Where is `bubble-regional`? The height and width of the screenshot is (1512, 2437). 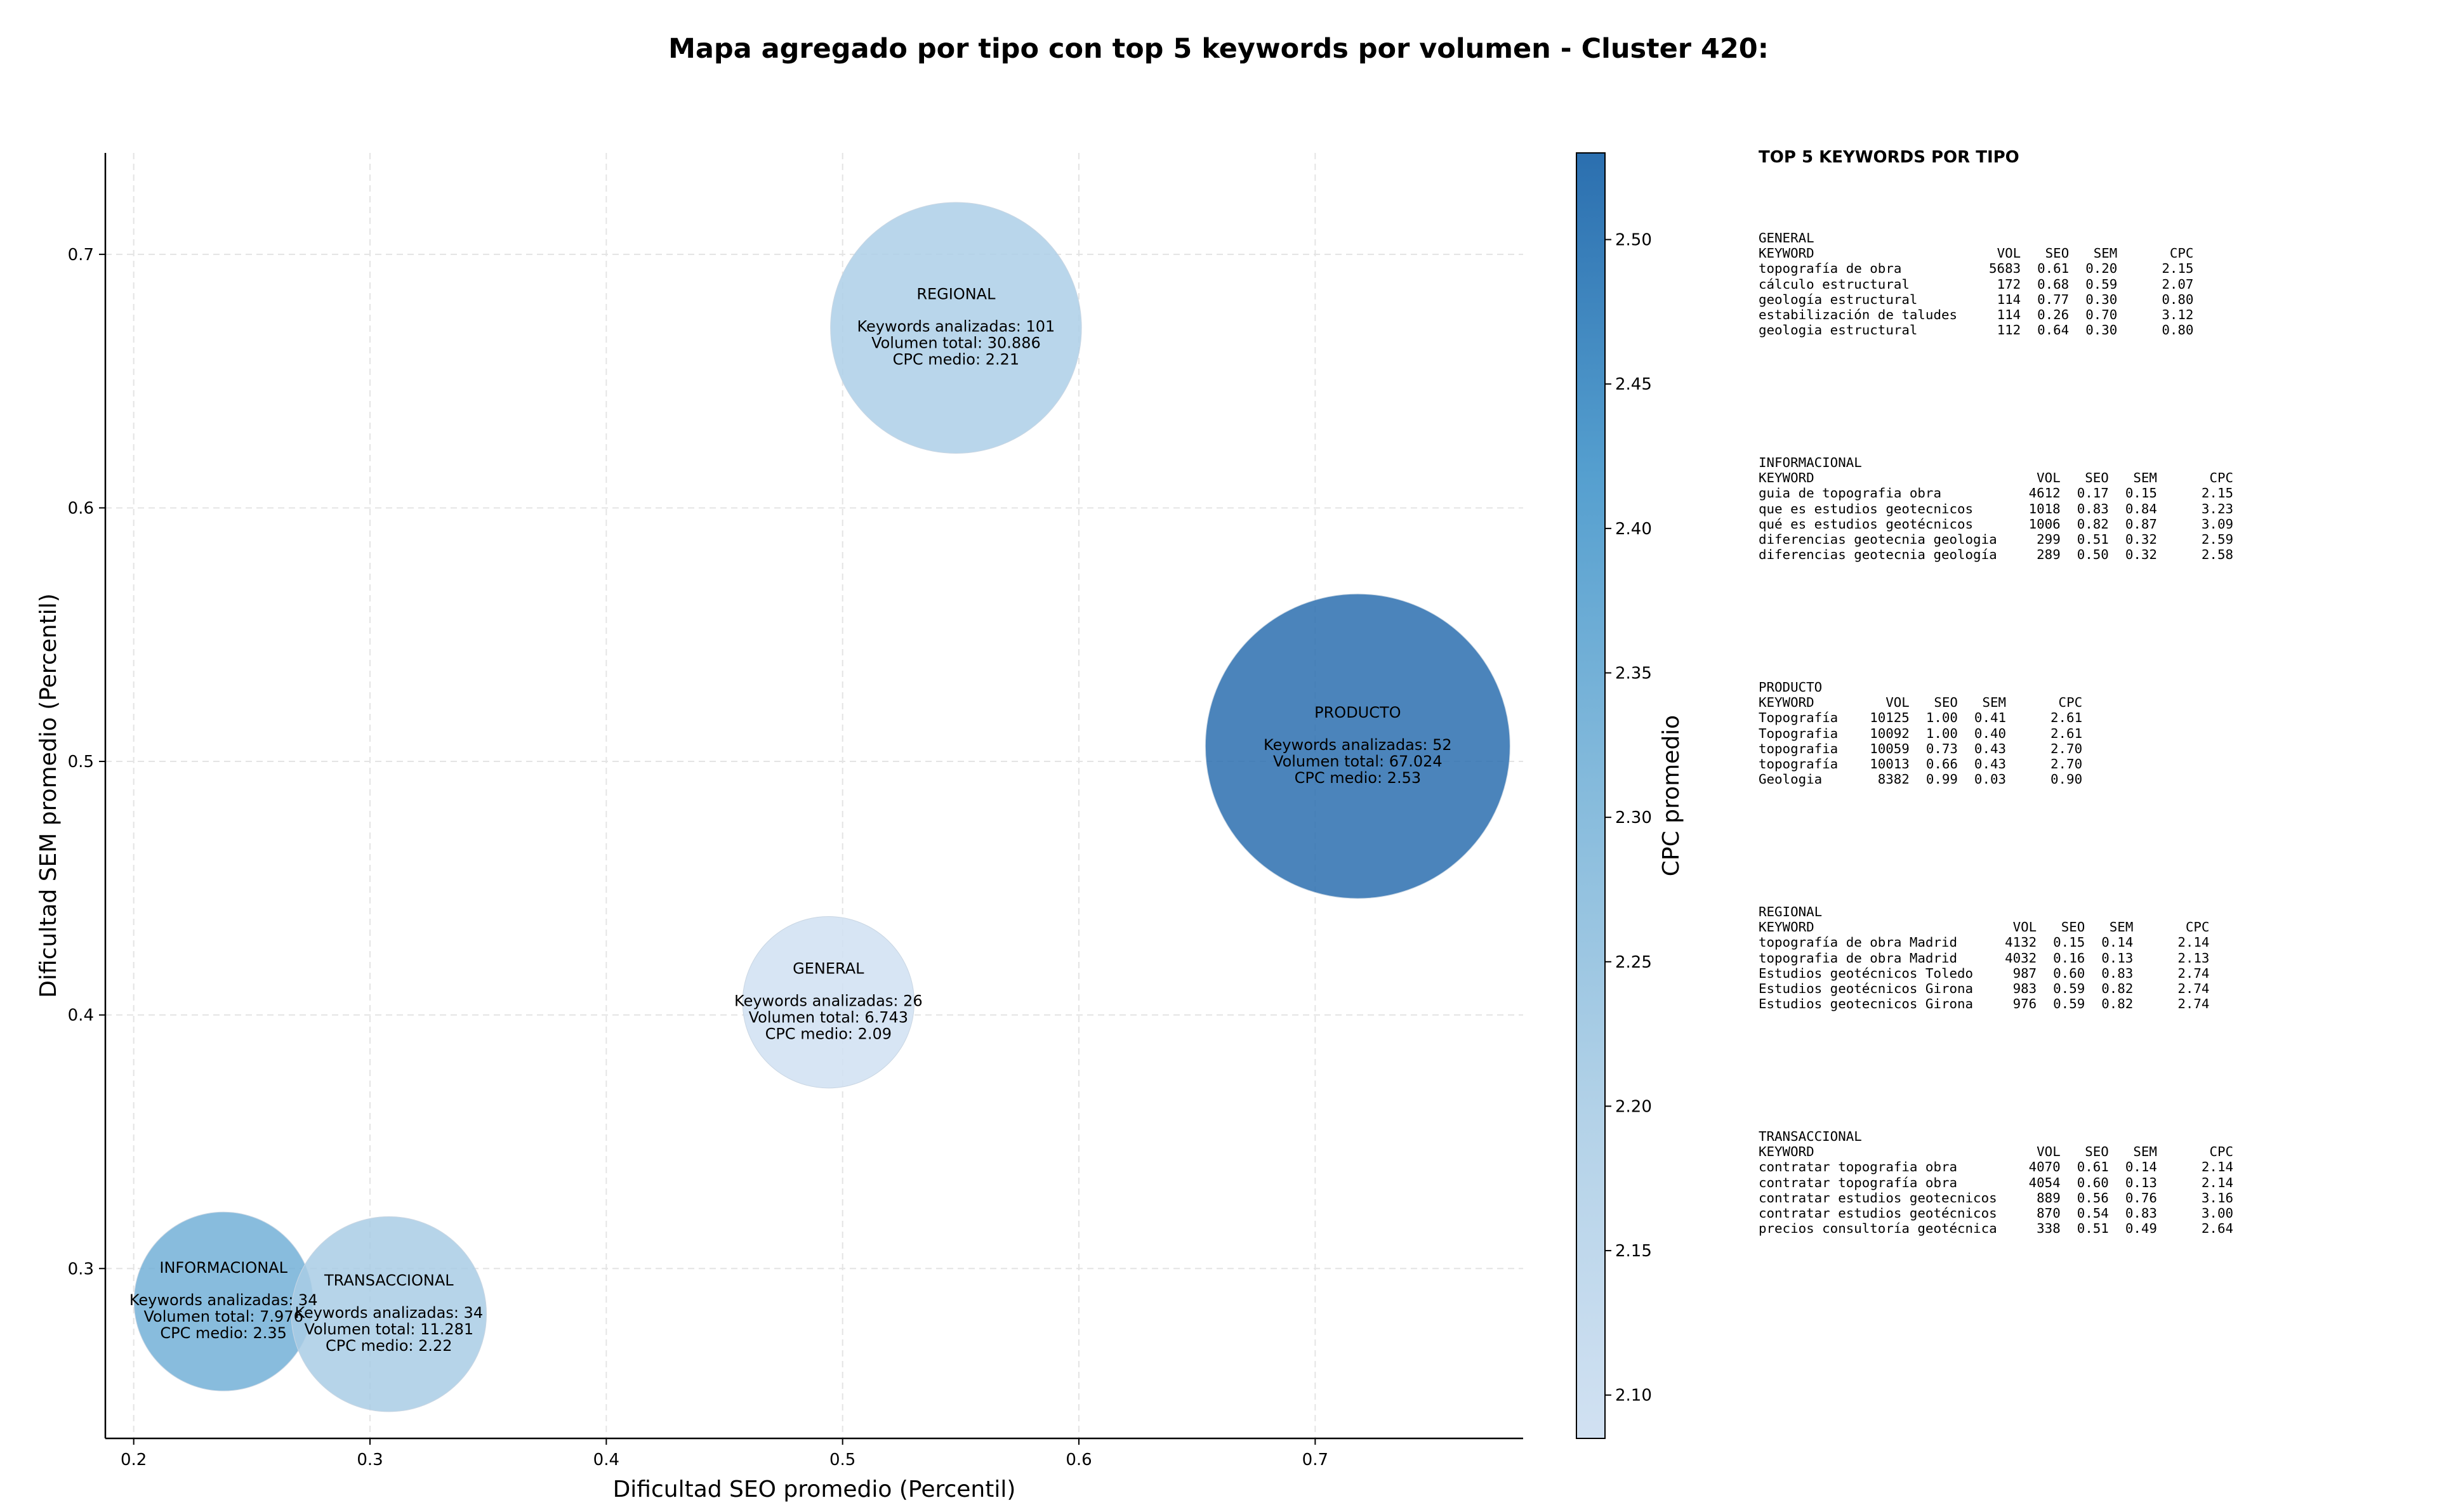 bubble-regional is located at coordinates (956, 328).